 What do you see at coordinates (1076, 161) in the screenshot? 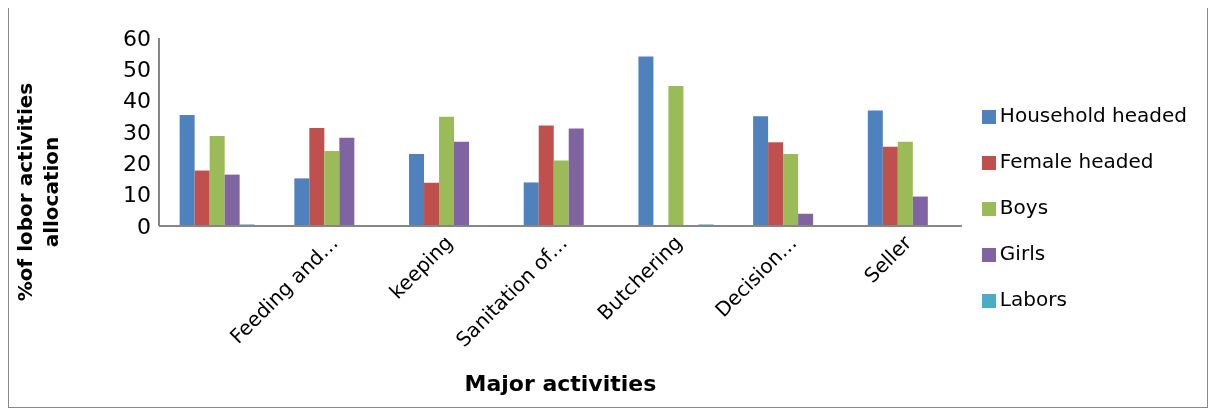
I see `legend-label: Female headed` at bounding box center [1076, 161].